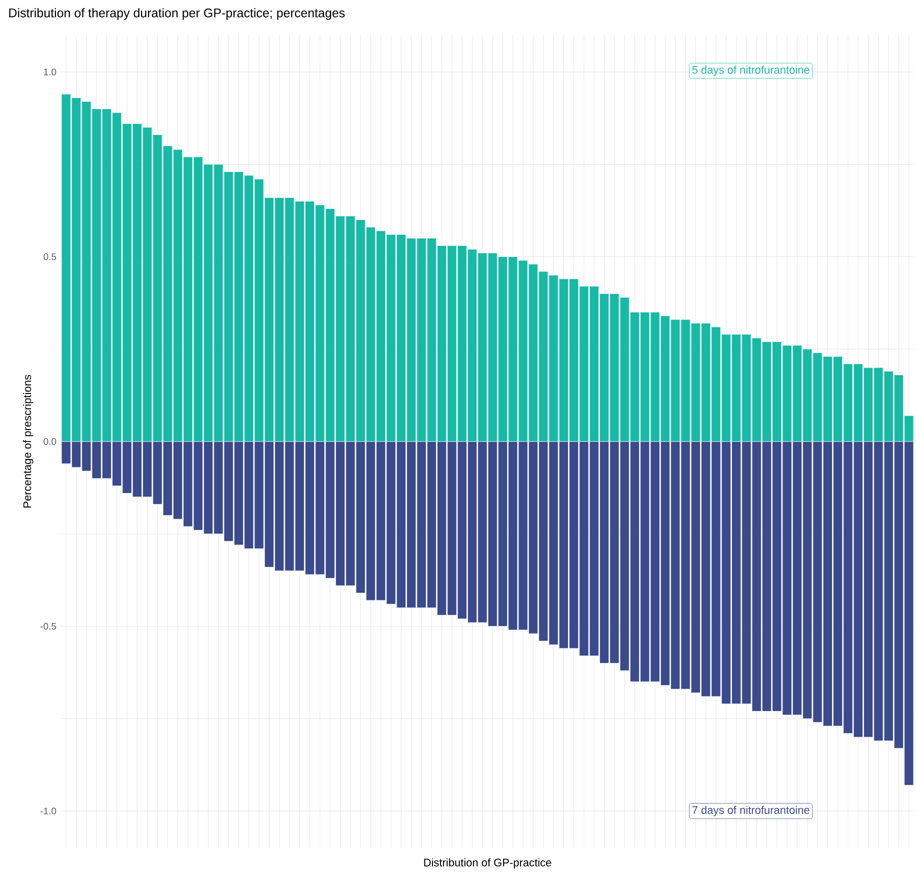 This screenshot has width=916, height=883. Describe the element at coordinates (751, 811) in the screenshot. I see `legend-label: 7 days of nitrofurantoine` at that location.